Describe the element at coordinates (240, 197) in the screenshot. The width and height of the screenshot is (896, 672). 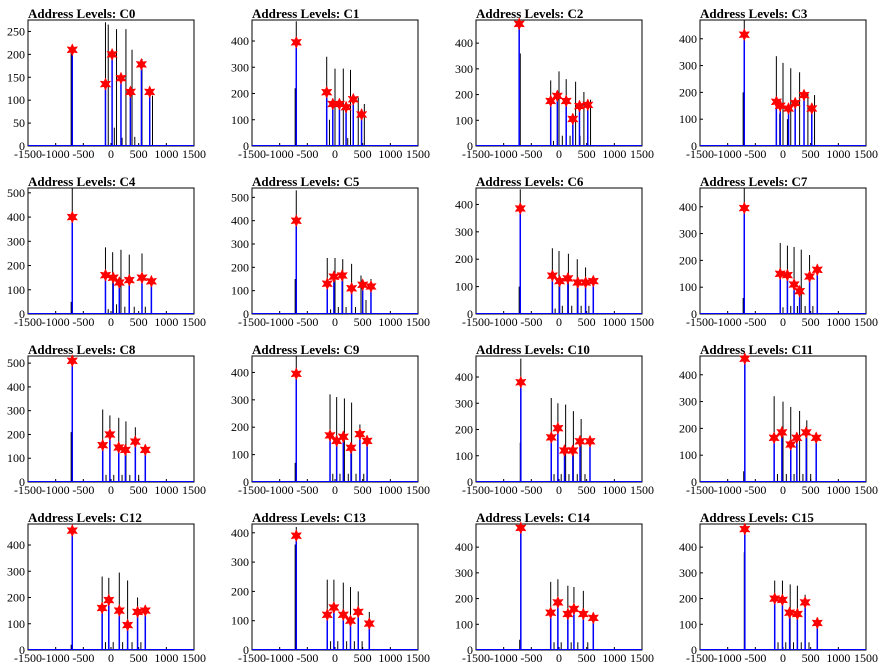
I see `y-tick-label: 500` at that location.